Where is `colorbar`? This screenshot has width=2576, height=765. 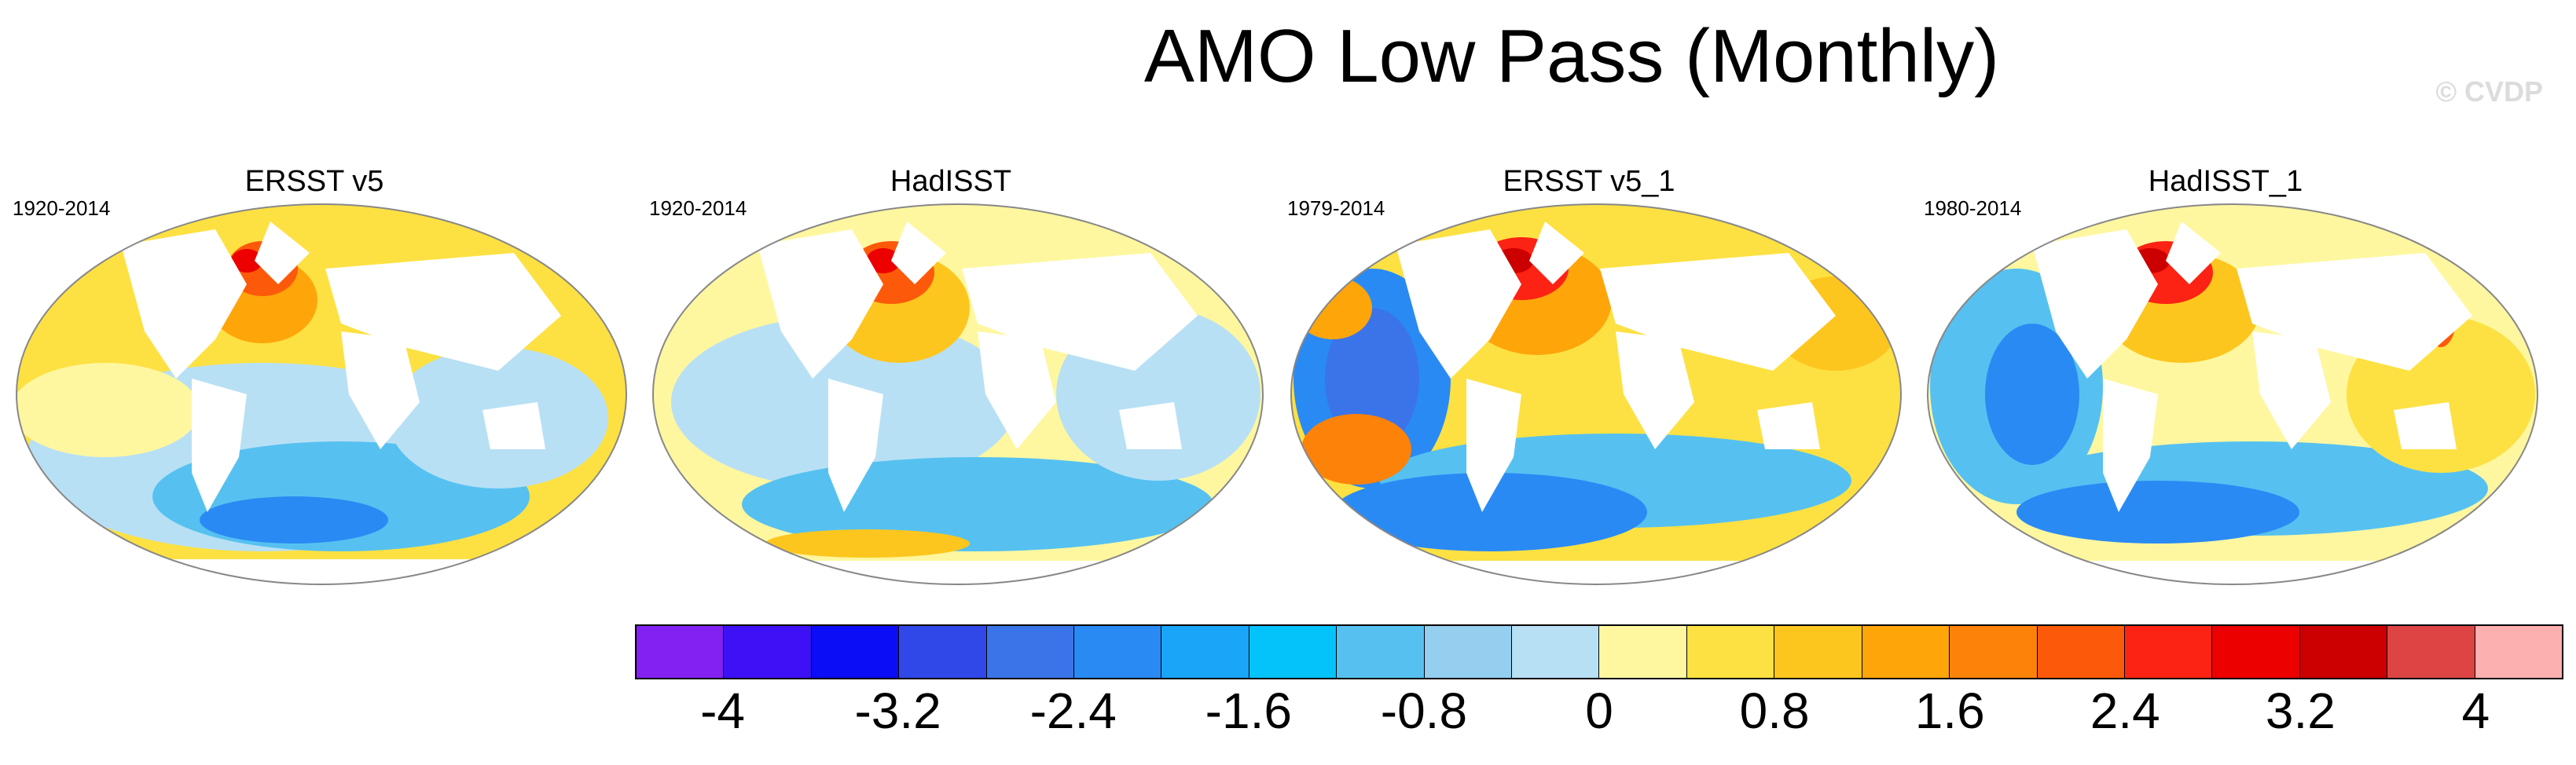
colorbar is located at coordinates (1599, 651).